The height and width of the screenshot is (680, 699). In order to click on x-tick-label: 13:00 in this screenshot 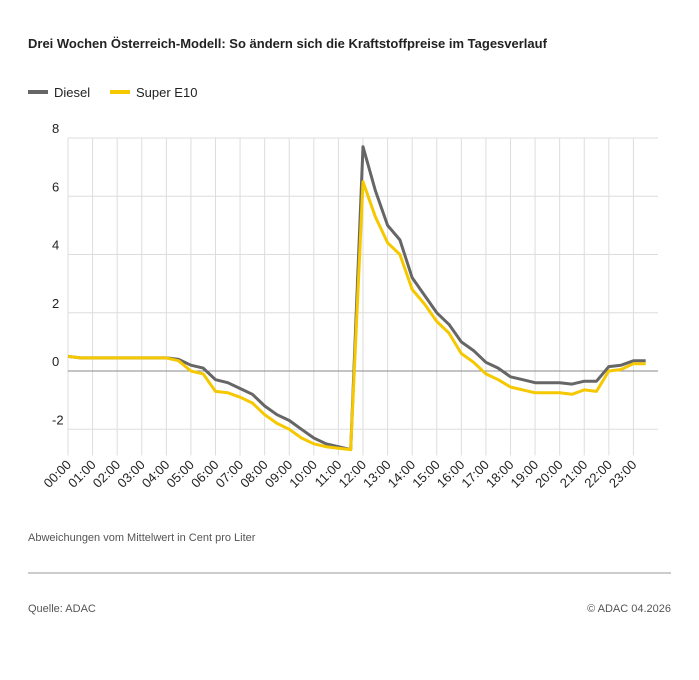, I will do `click(377, 474)`.